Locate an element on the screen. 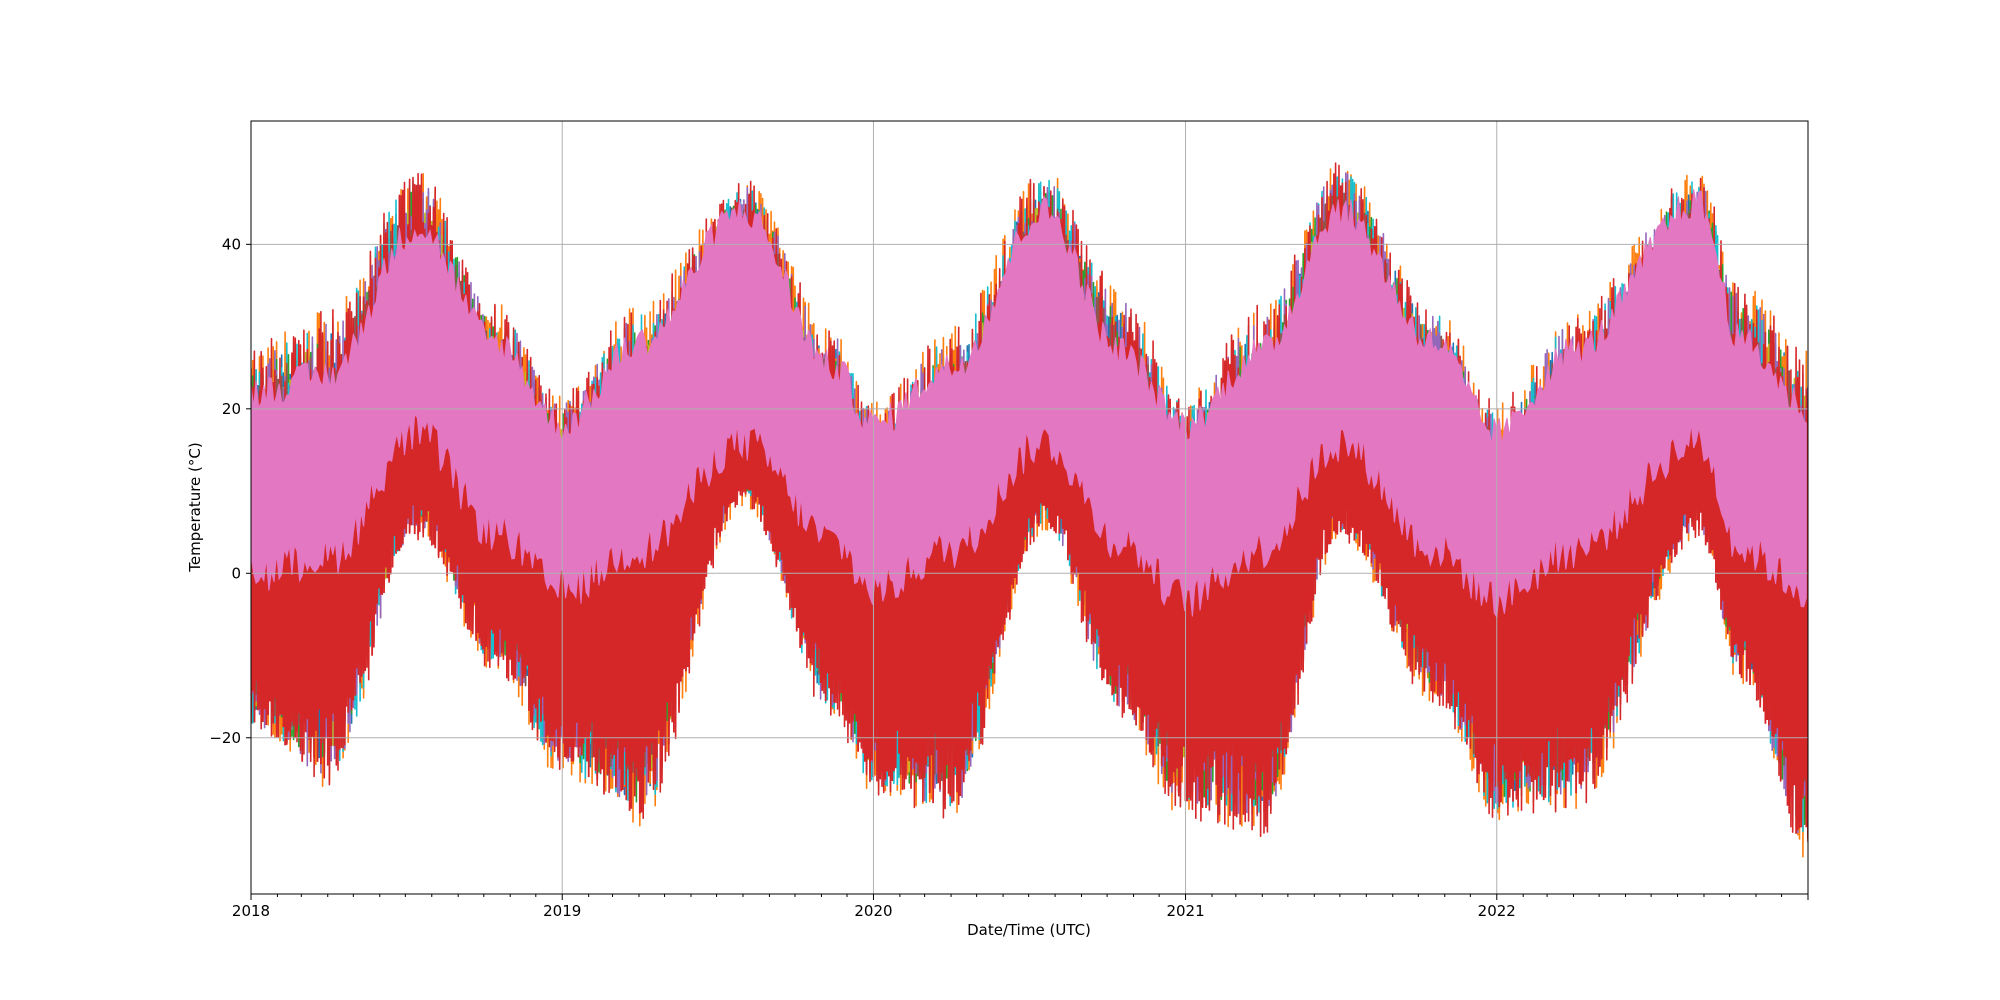 The height and width of the screenshot is (1000, 2000). x-tick-label: 2020 is located at coordinates (873, 911).